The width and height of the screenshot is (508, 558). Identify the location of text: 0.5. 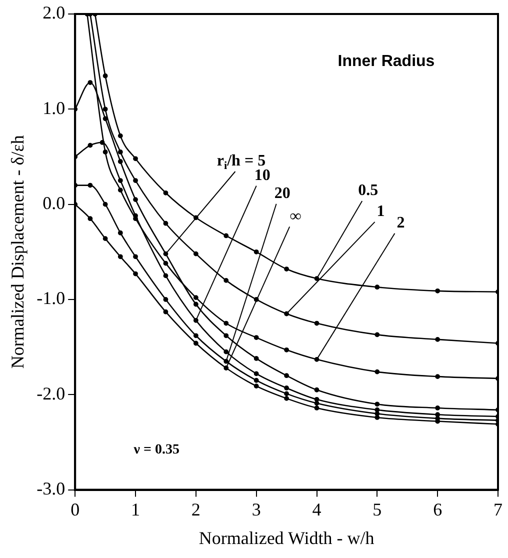
(368, 191).